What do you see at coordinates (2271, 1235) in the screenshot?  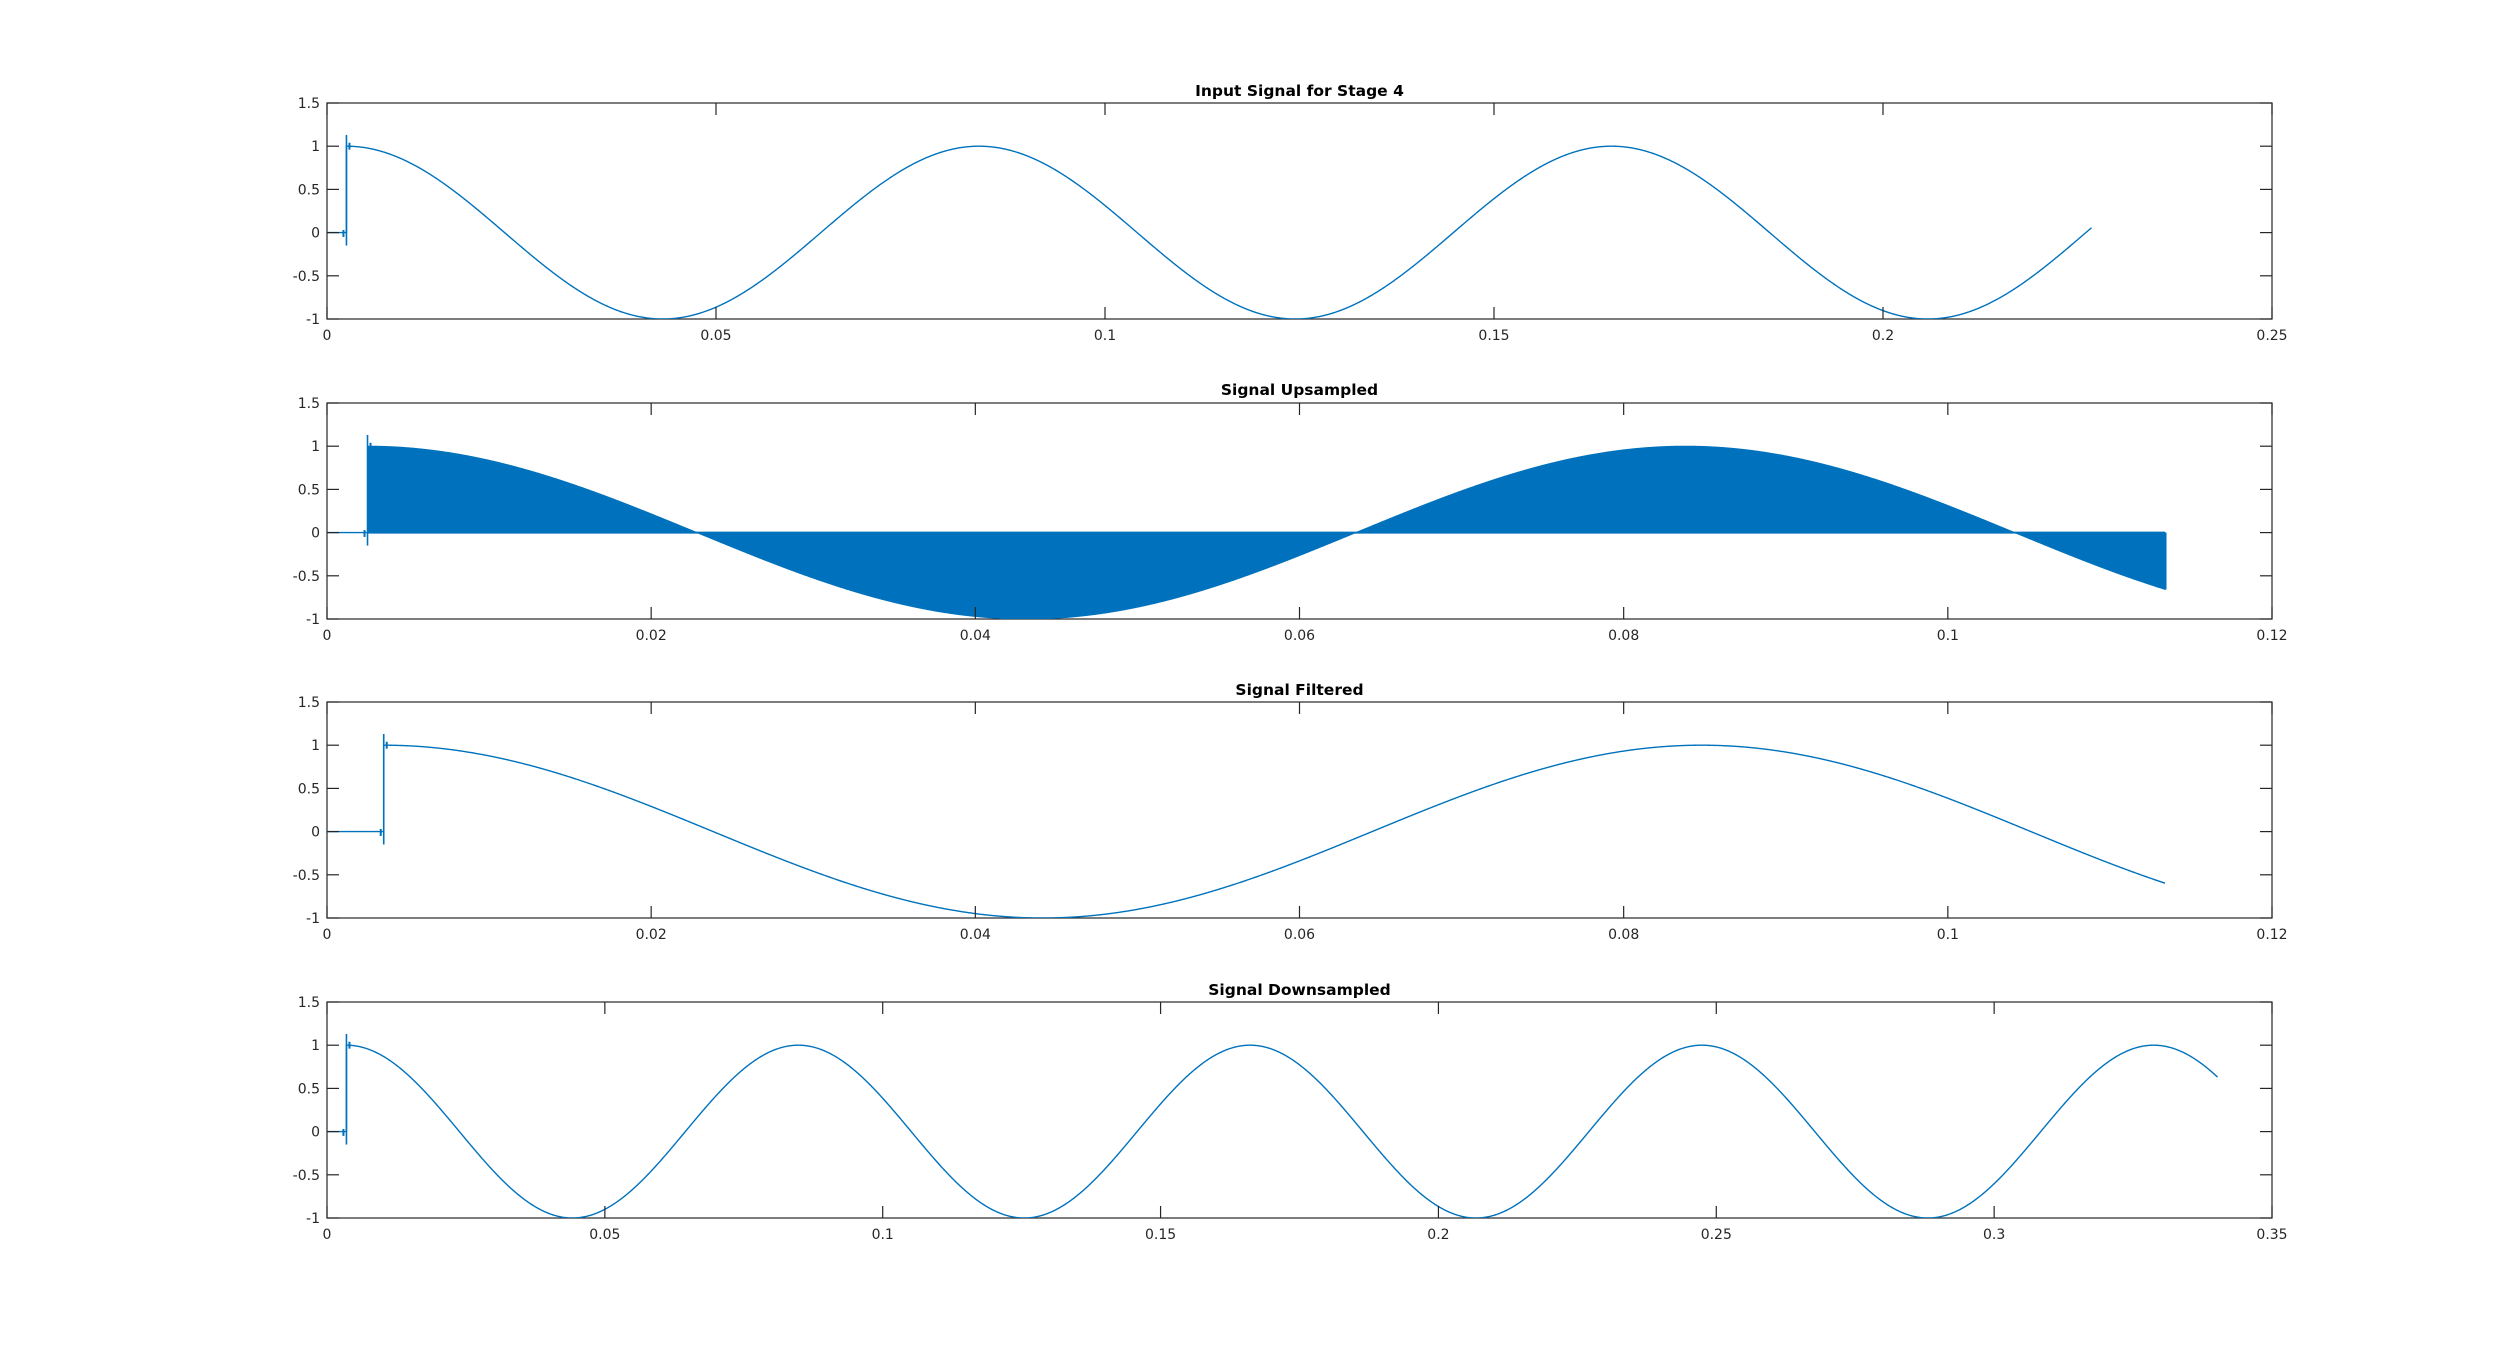 I see `x-tick-label: 0.35` at bounding box center [2271, 1235].